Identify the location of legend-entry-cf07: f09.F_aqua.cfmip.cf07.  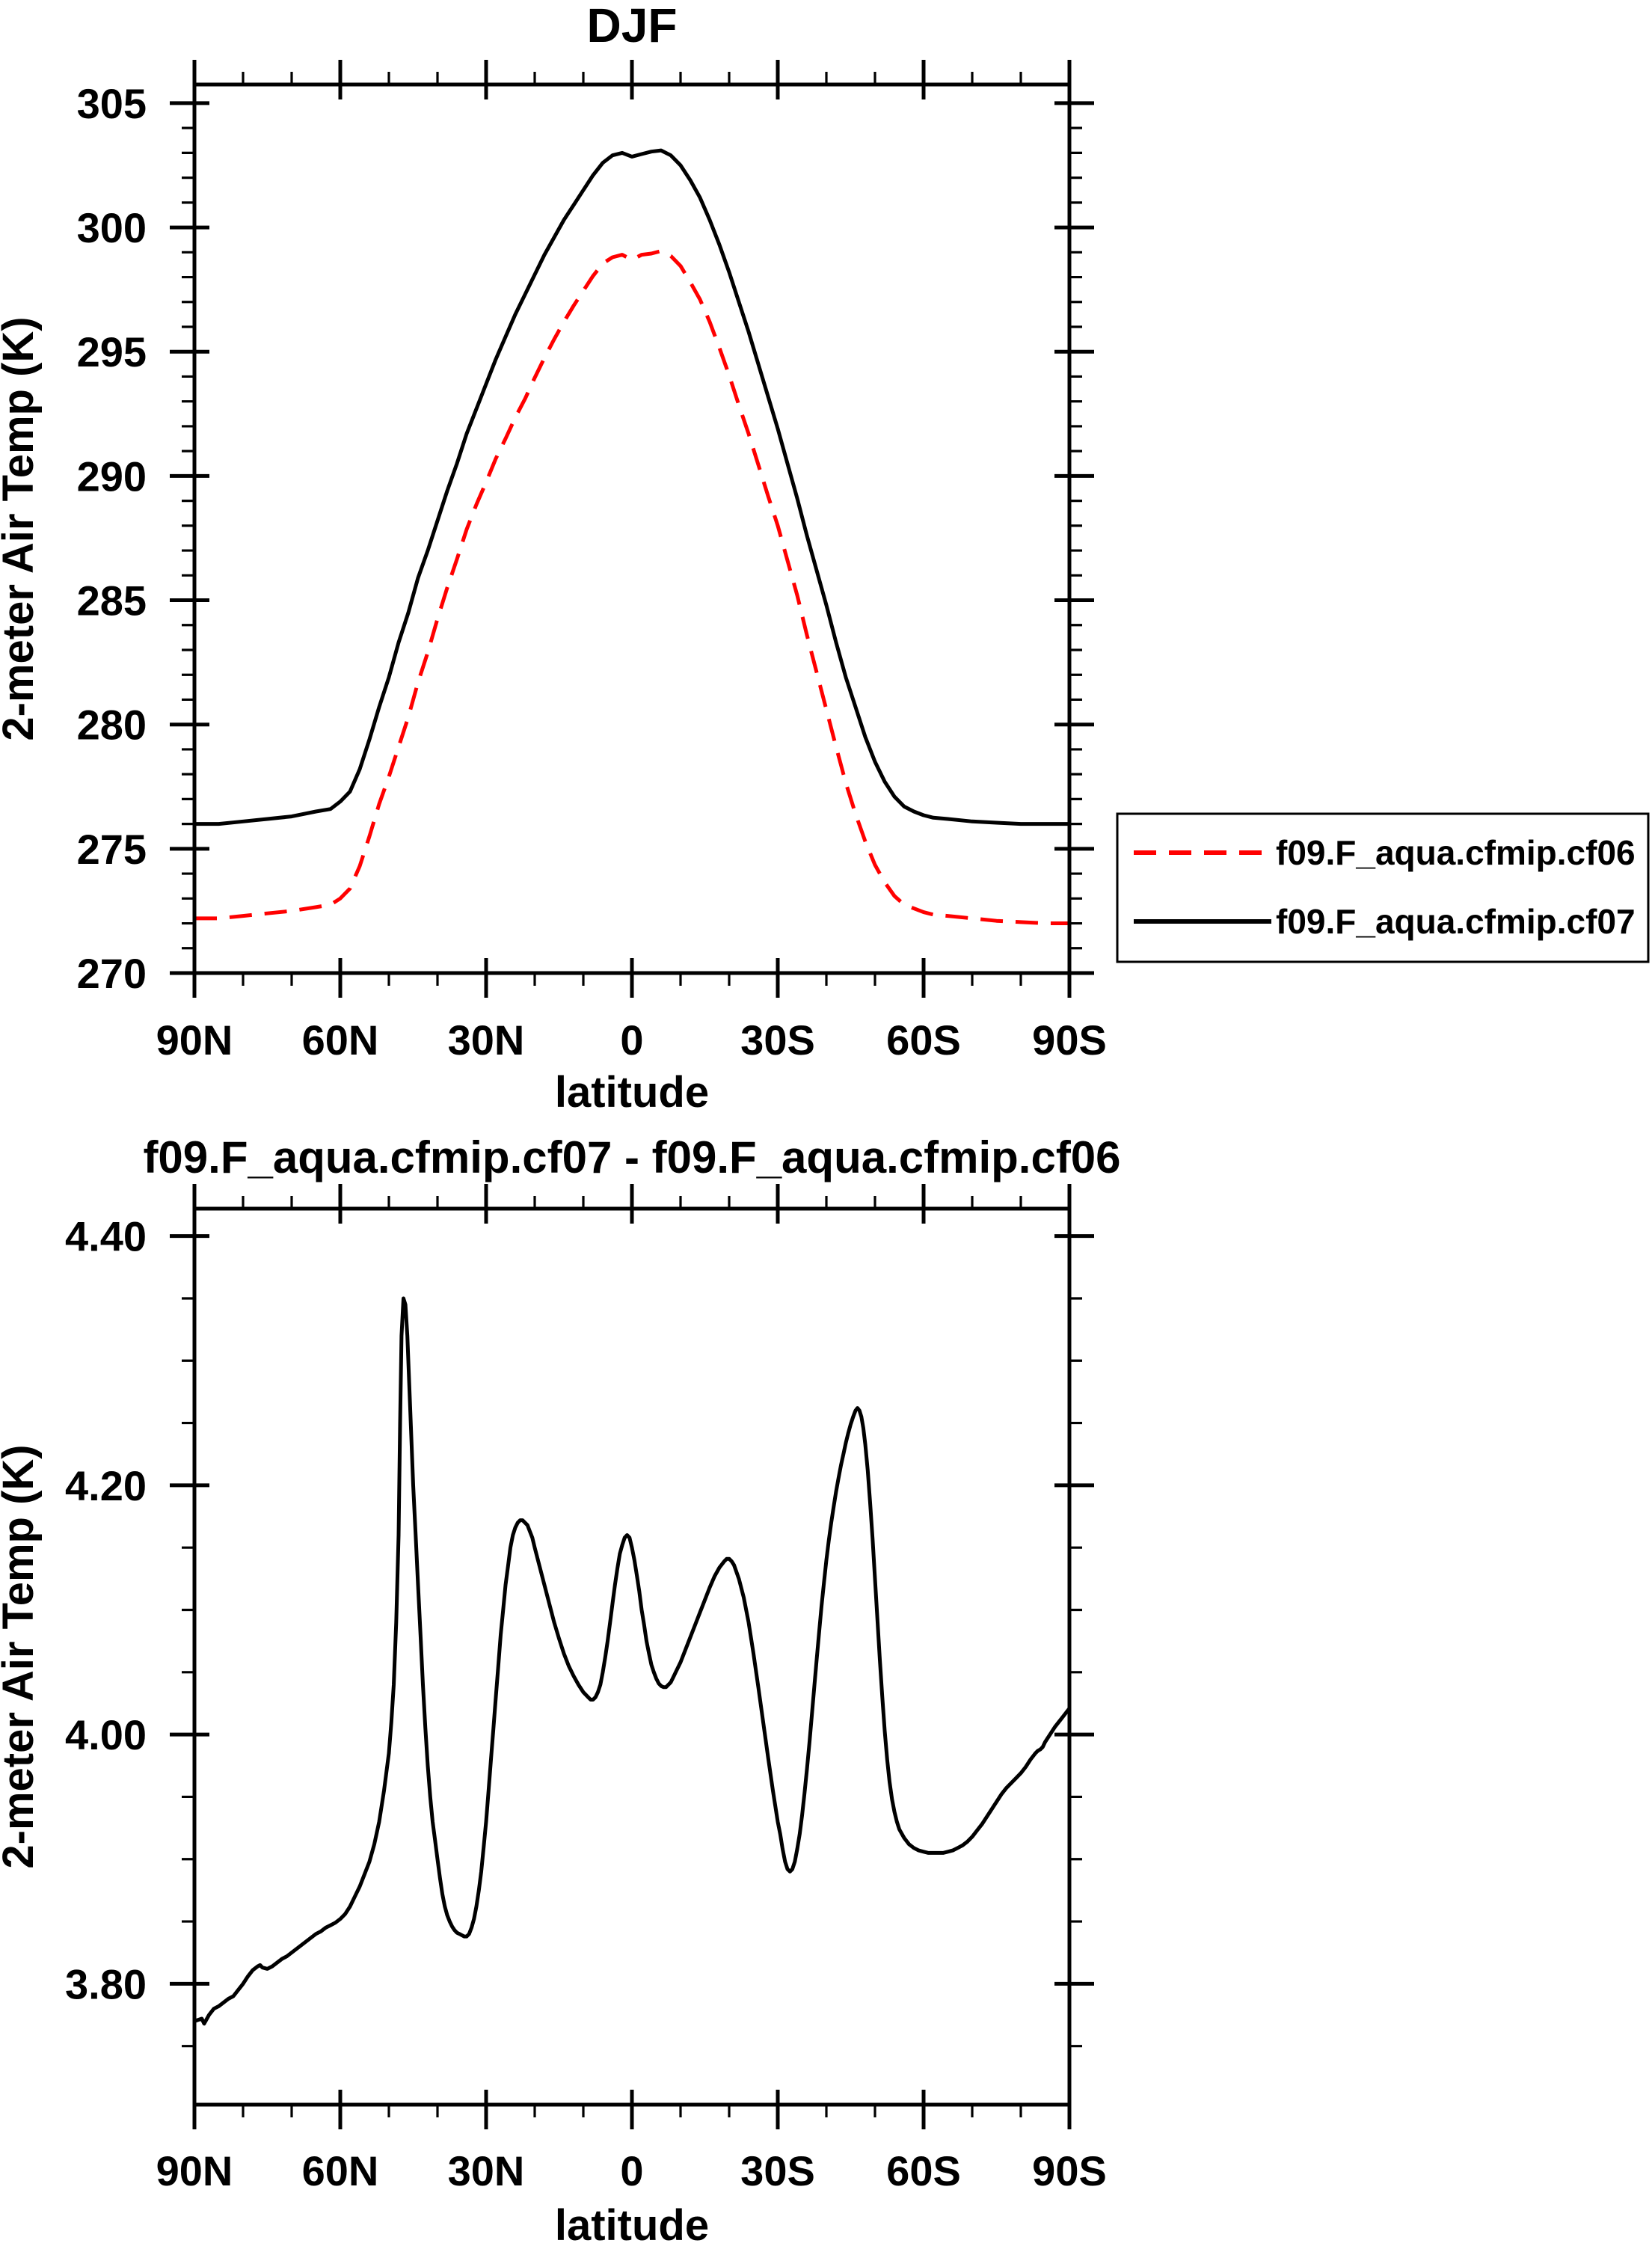
(1385, 921).